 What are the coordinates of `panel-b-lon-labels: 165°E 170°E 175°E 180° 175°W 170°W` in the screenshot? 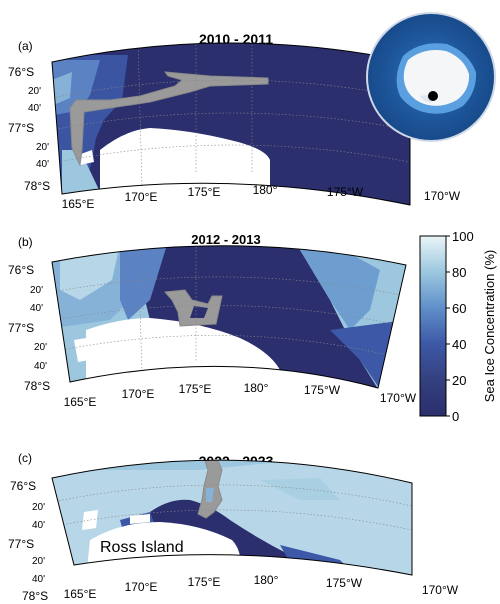 It's located at (240, 395).